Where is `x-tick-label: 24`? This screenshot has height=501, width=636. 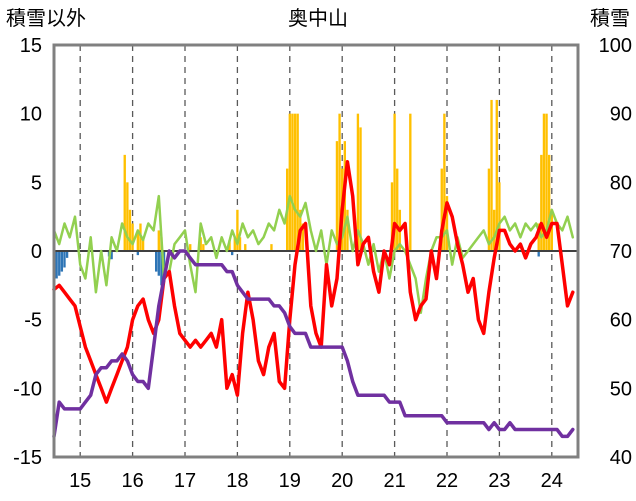 x-tick-label: 24 is located at coordinates (552, 481).